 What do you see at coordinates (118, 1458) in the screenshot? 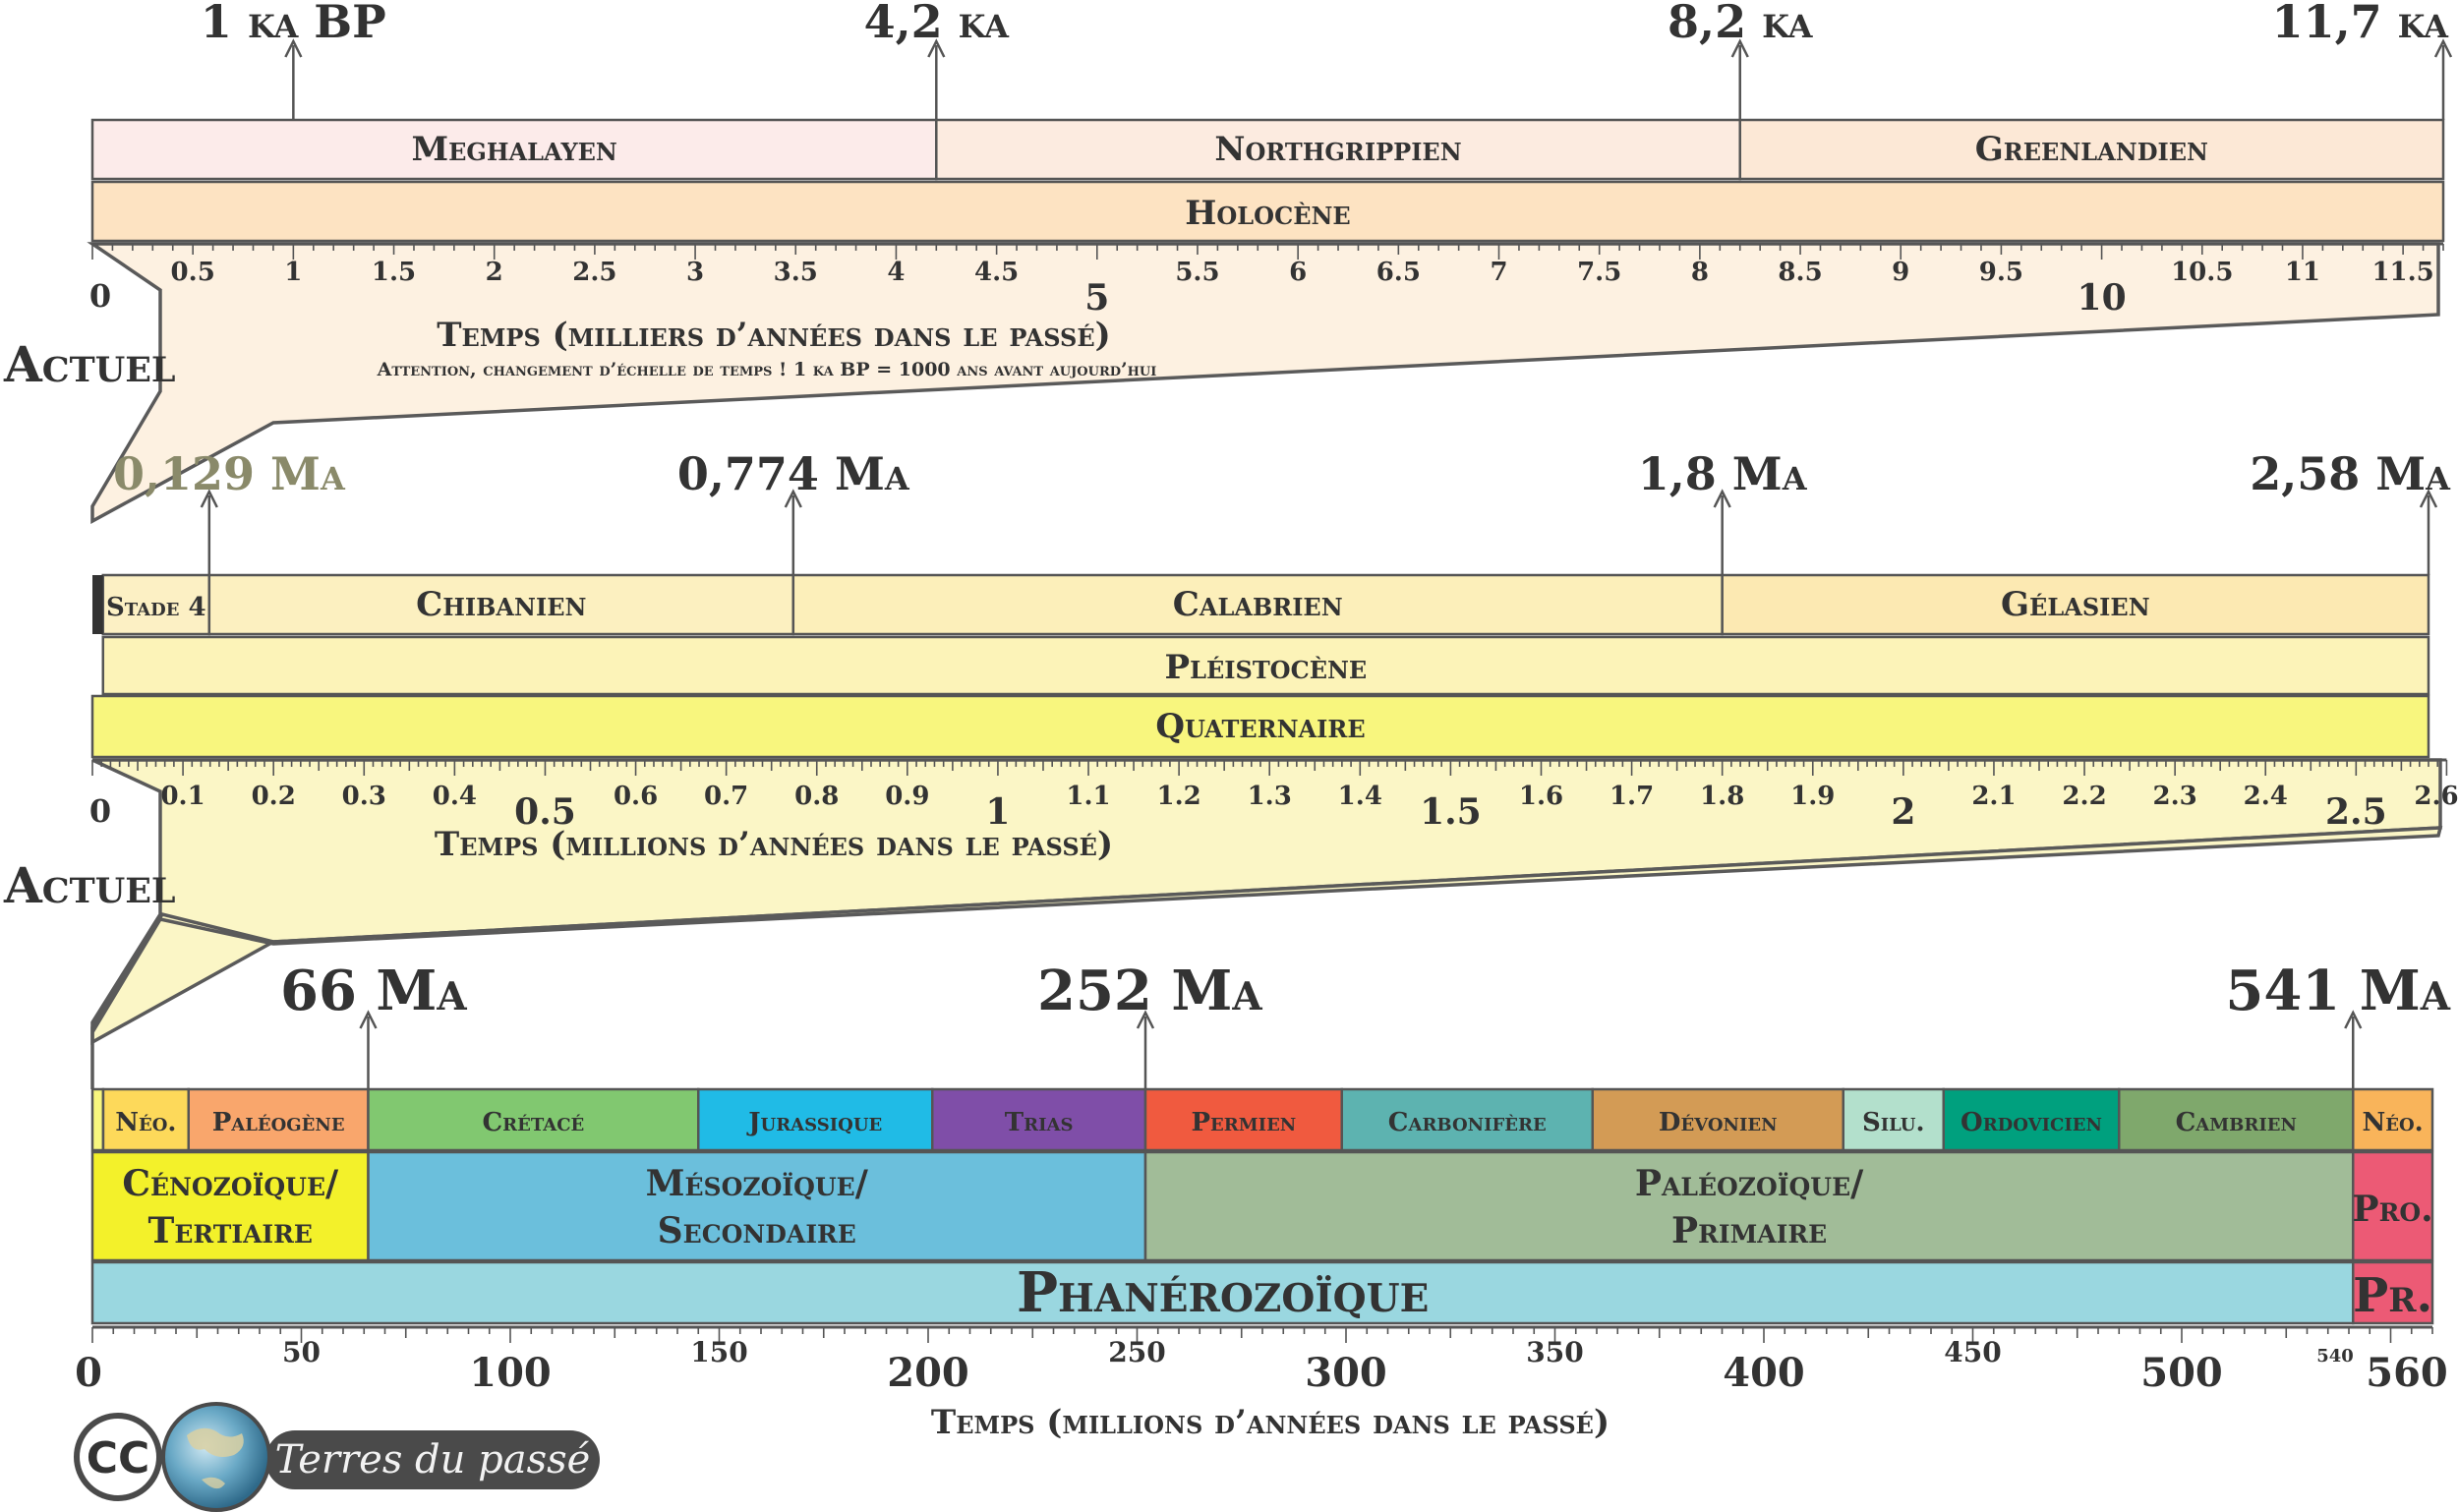
I see `cc-label: CC` at bounding box center [118, 1458].